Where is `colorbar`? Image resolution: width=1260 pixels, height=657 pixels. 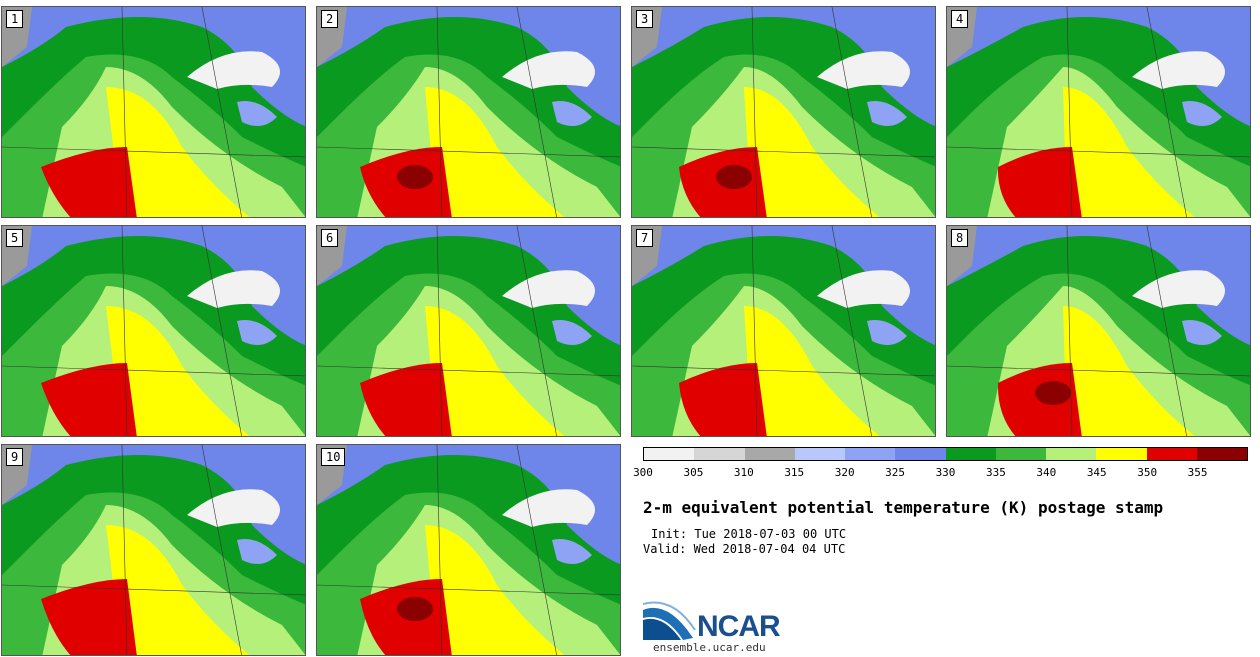
colorbar is located at coordinates (945, 454).